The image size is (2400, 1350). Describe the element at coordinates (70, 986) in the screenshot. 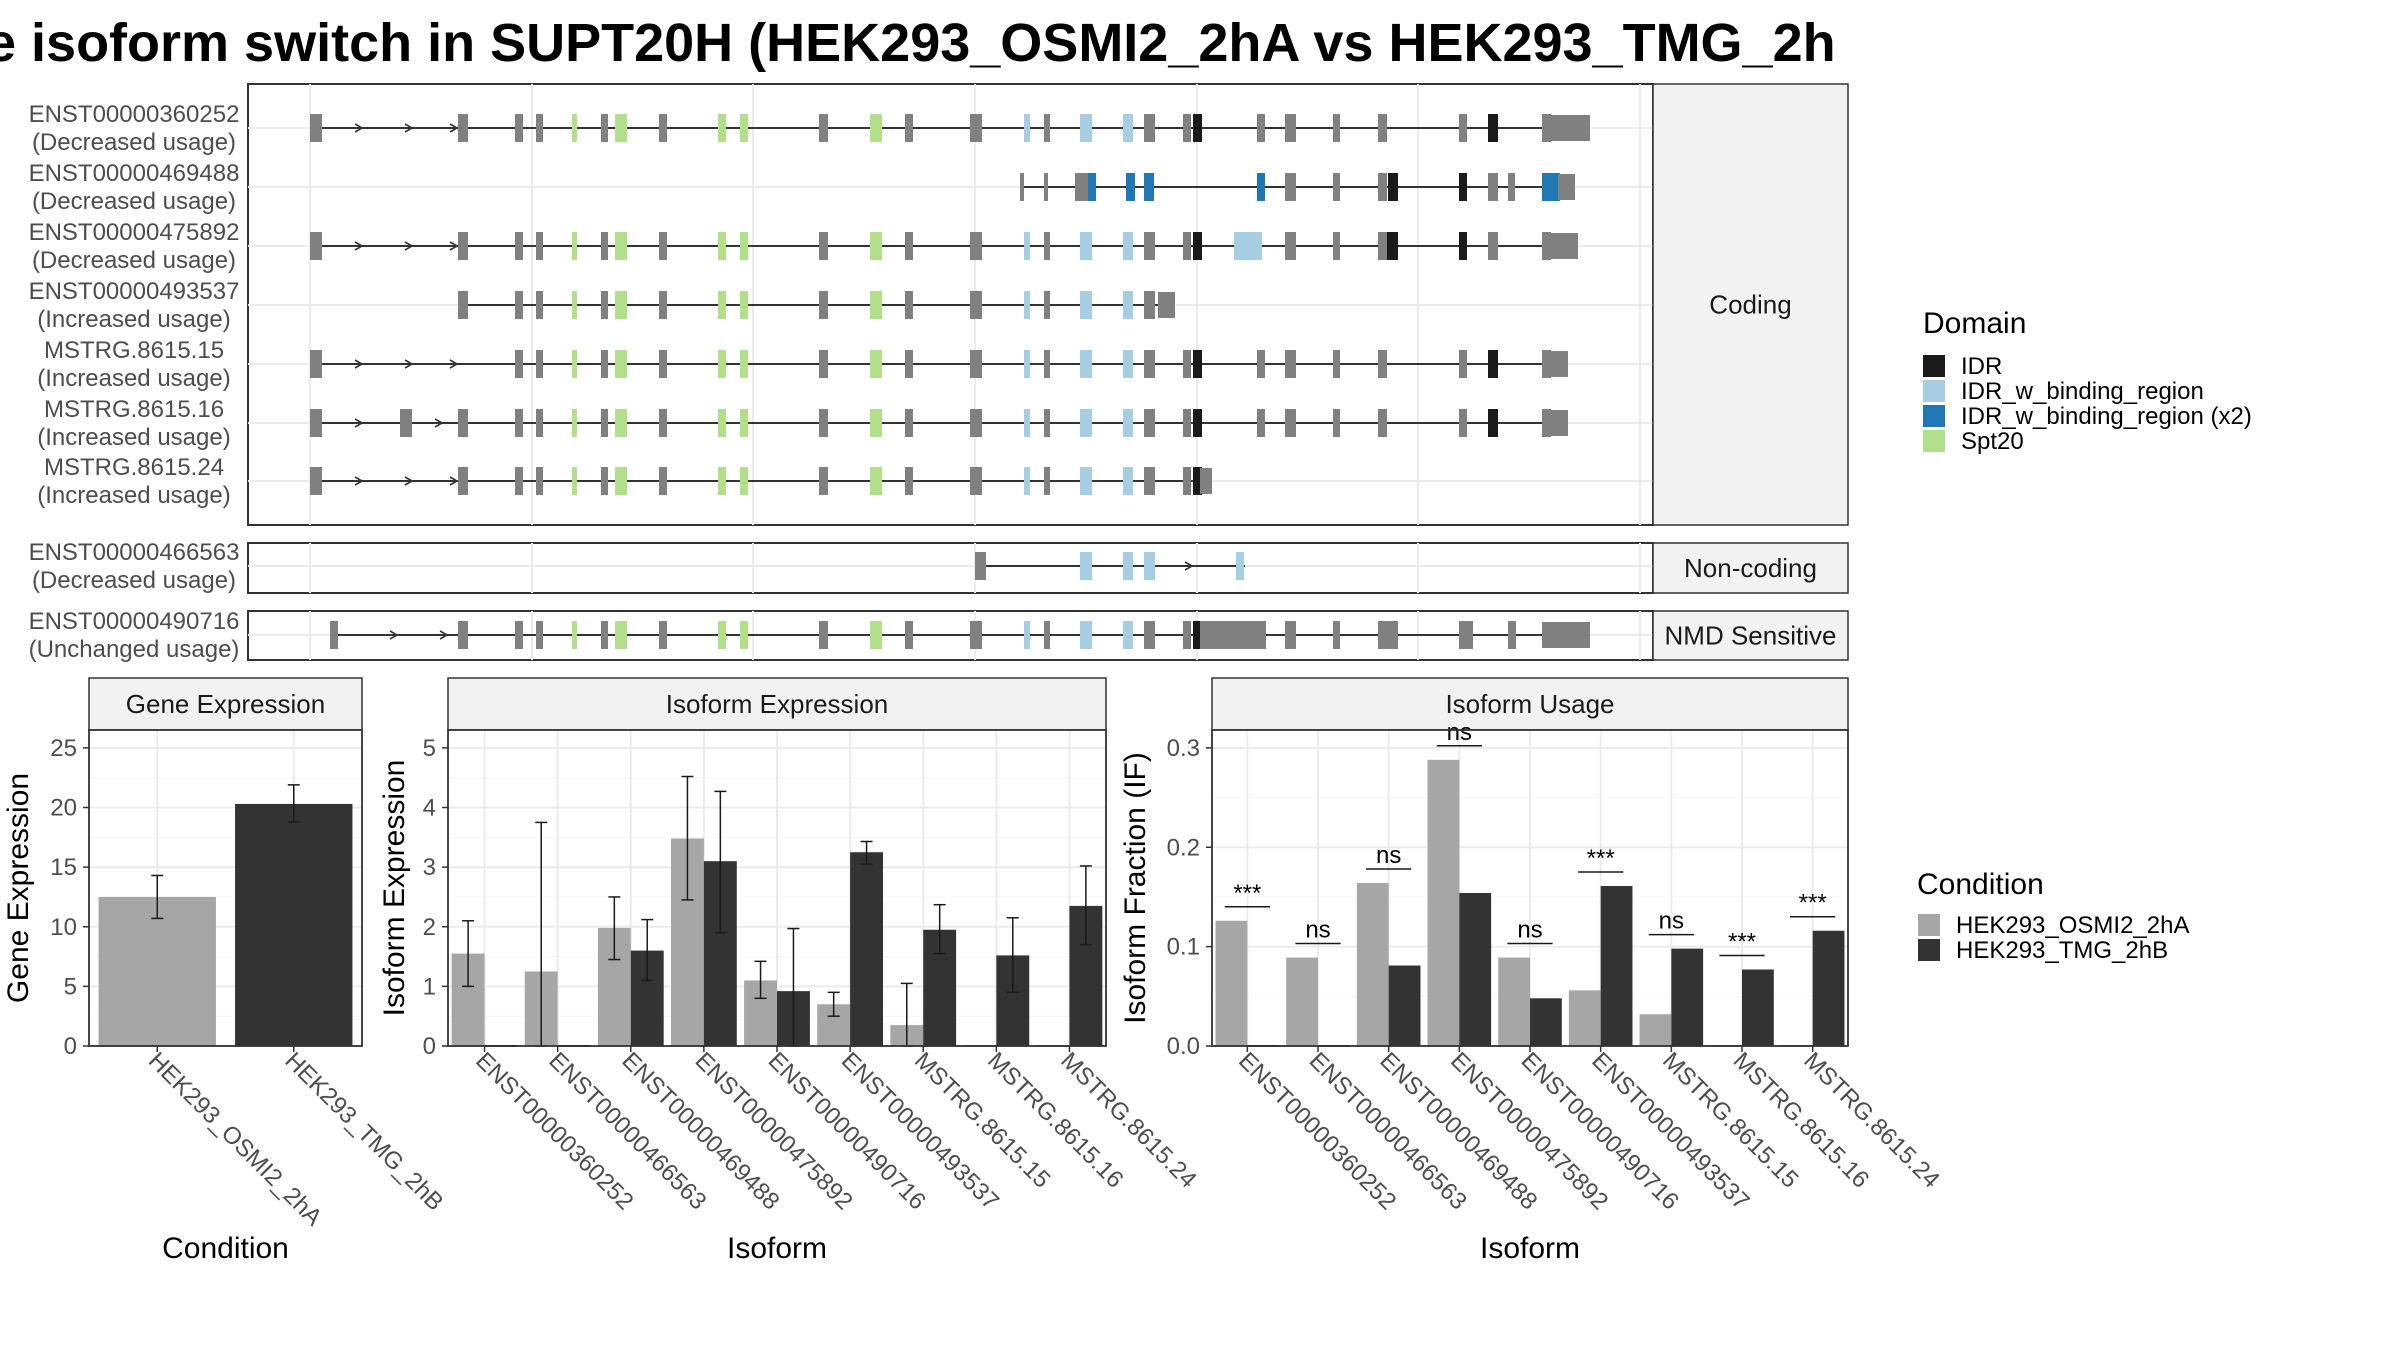

I see `y-tick-label: 5` at that location.